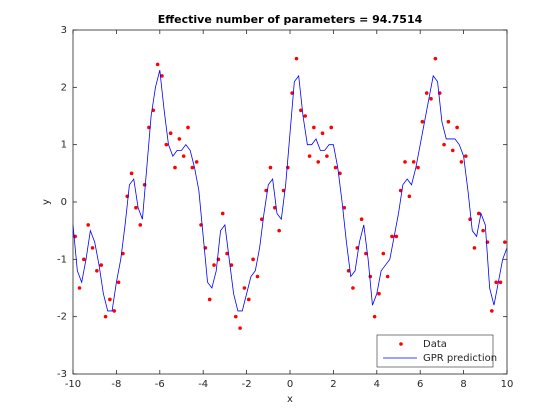  Describe the element at coordinates (62, 317) in the screenshot. I see `y-tick-label: -2` at that location.